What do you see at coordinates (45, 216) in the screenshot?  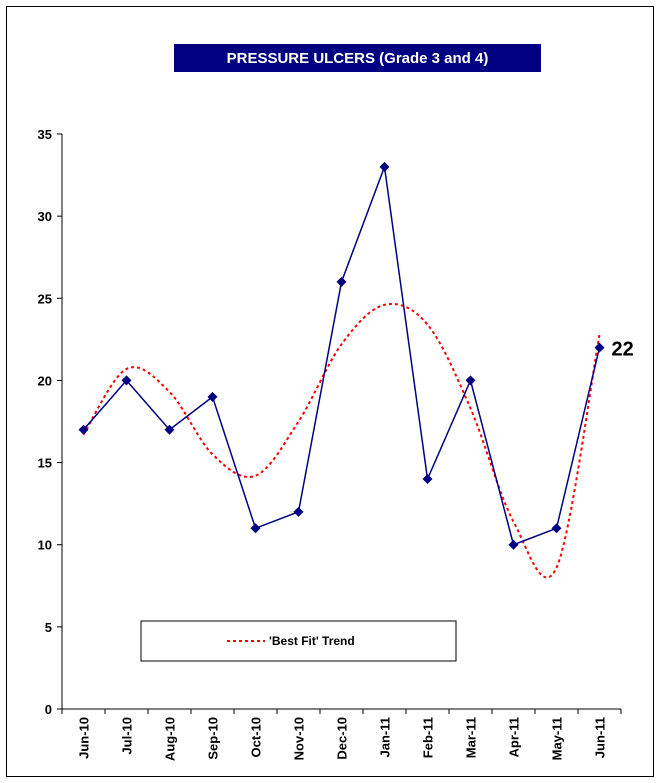 I see `y-tick-label: 30` at bounding box center [45, 216].